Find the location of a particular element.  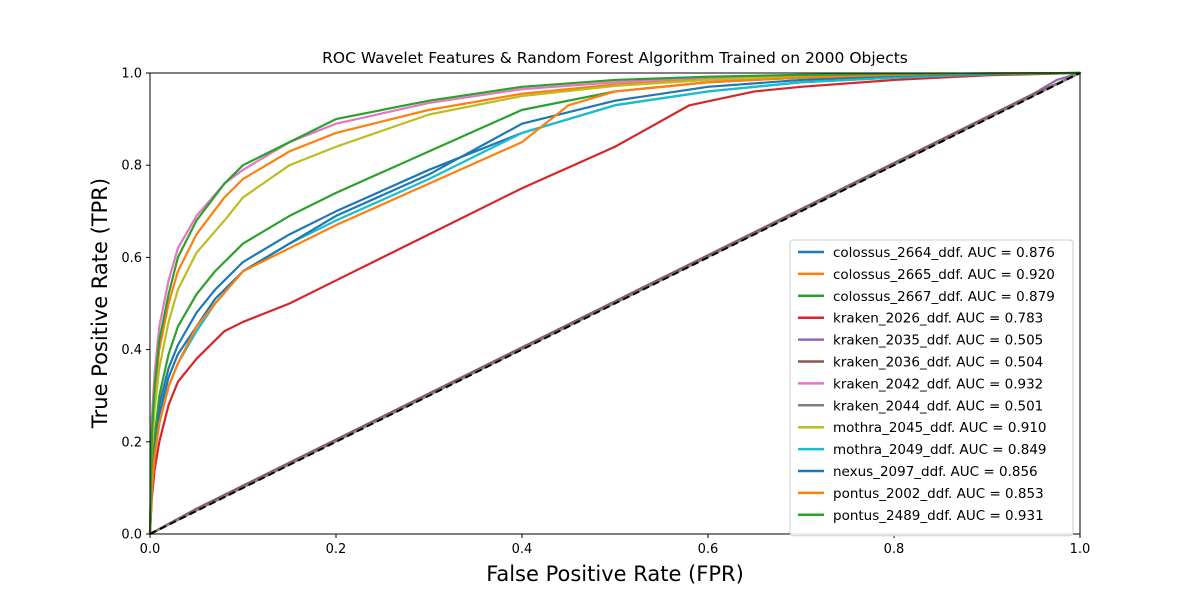

legend-entry: kraken_2036_ddf. AUC = 0.504 is located at coordinates (938, 363).